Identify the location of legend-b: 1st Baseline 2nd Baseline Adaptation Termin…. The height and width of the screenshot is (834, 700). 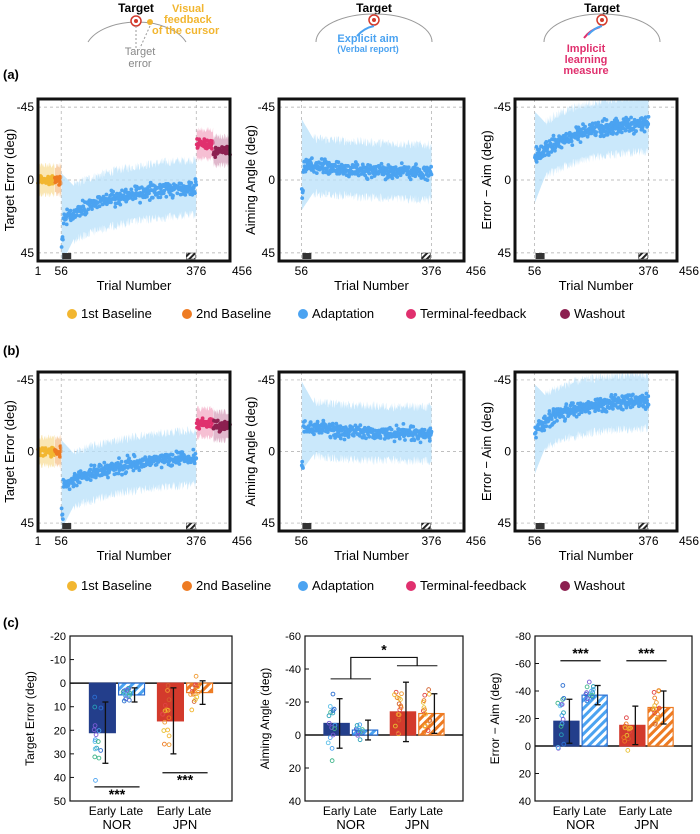
(346, 585).